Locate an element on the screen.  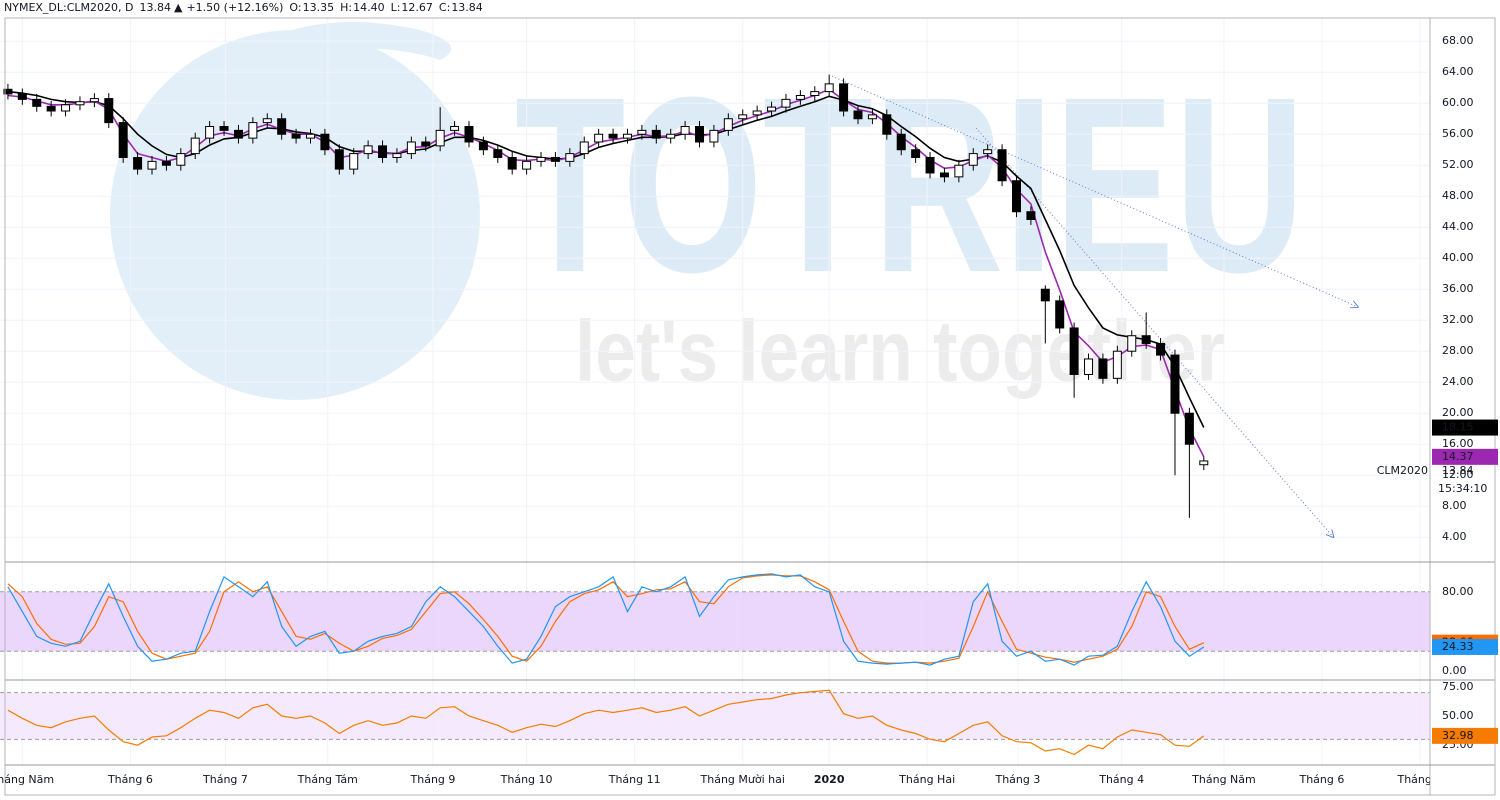
x-tick-label: Tháng Tám is located at coordinates (327, 779).